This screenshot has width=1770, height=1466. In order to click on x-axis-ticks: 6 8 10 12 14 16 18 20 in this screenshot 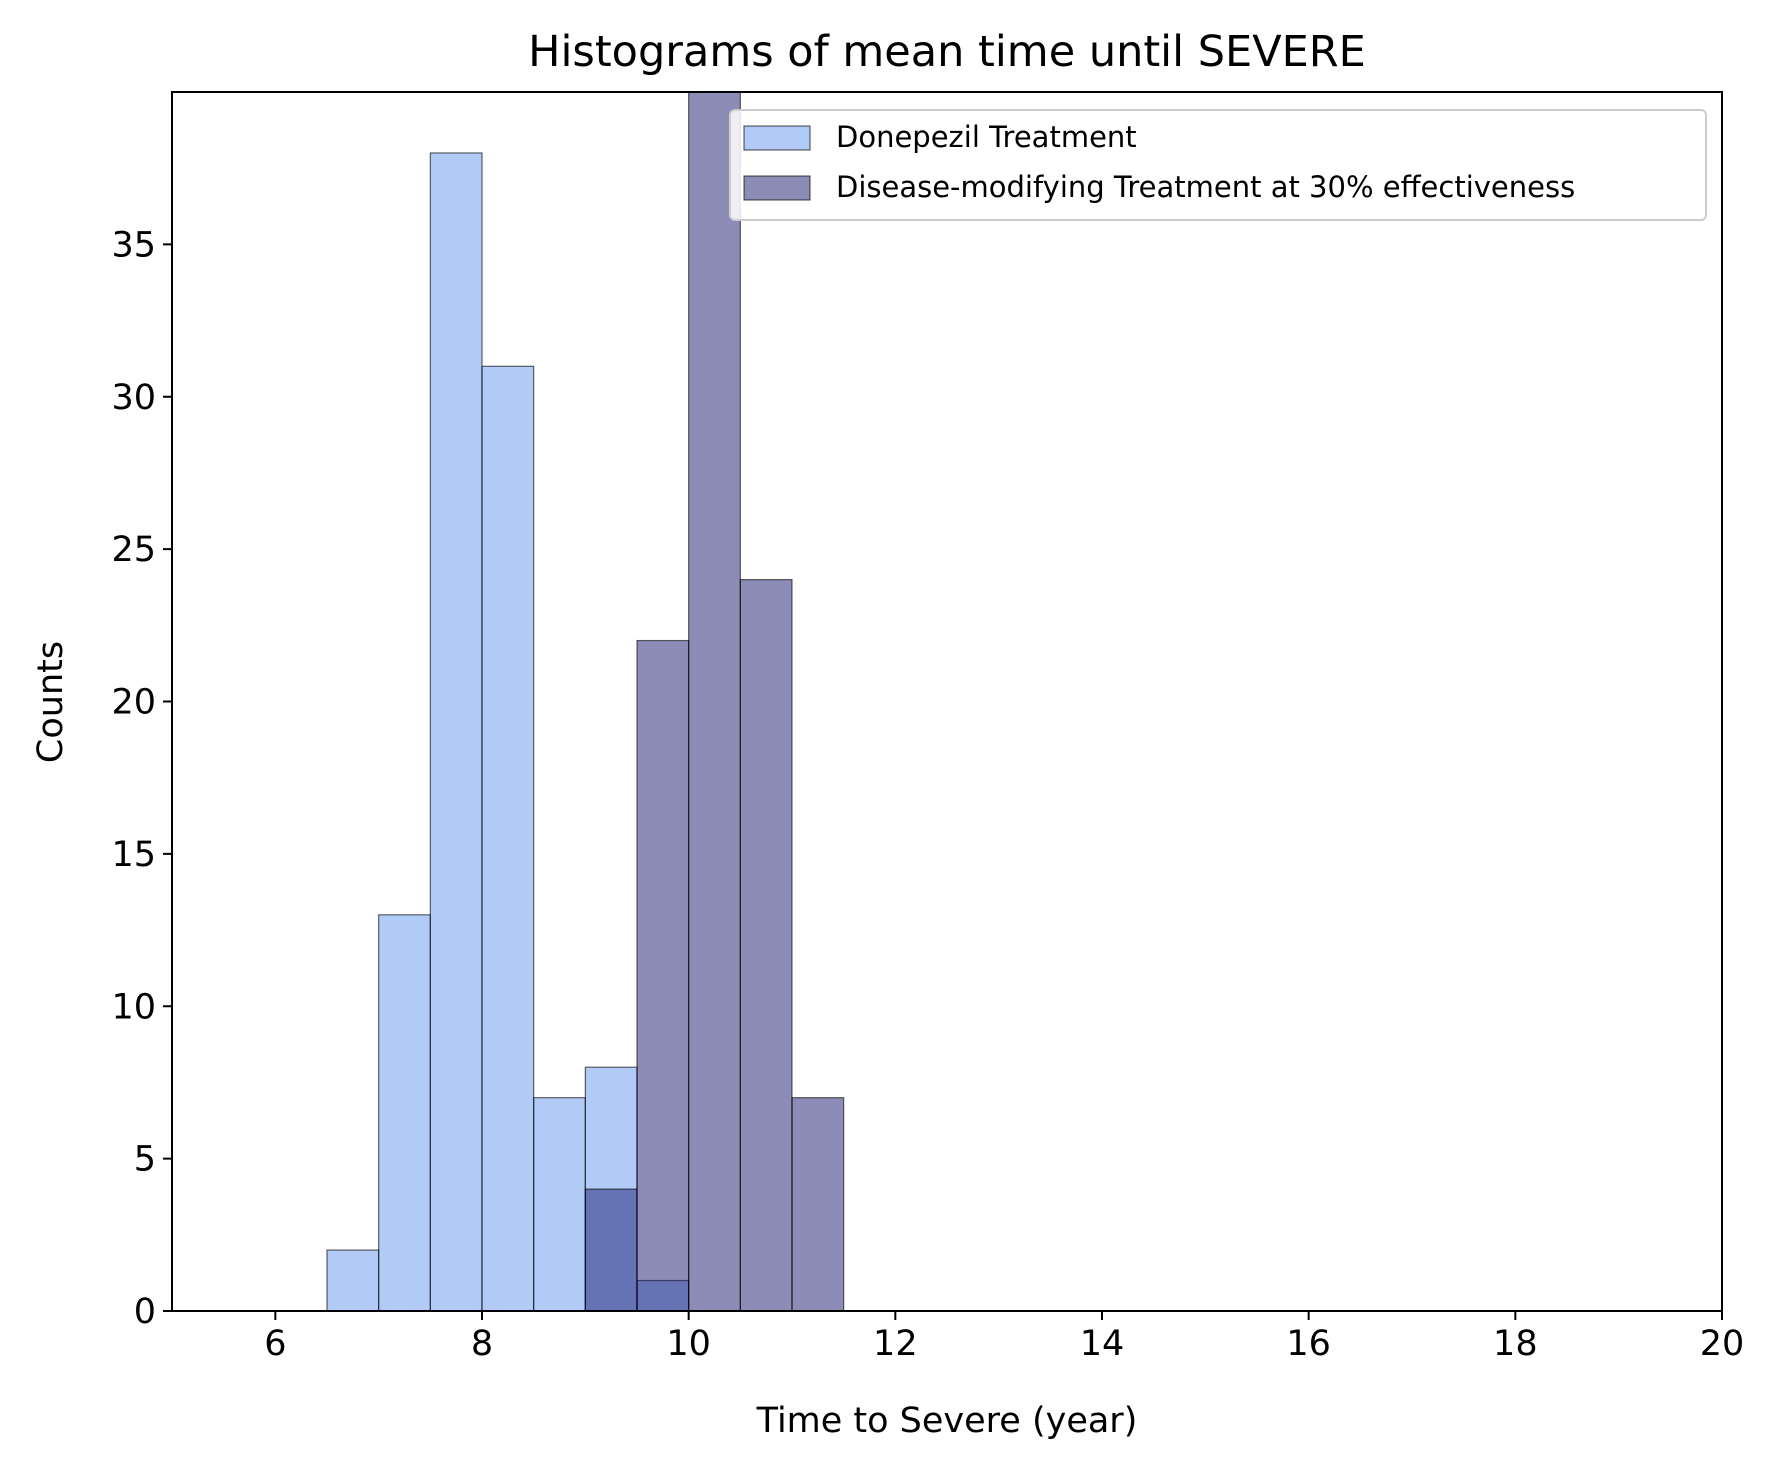, I will do `click(1004, 1337)`.